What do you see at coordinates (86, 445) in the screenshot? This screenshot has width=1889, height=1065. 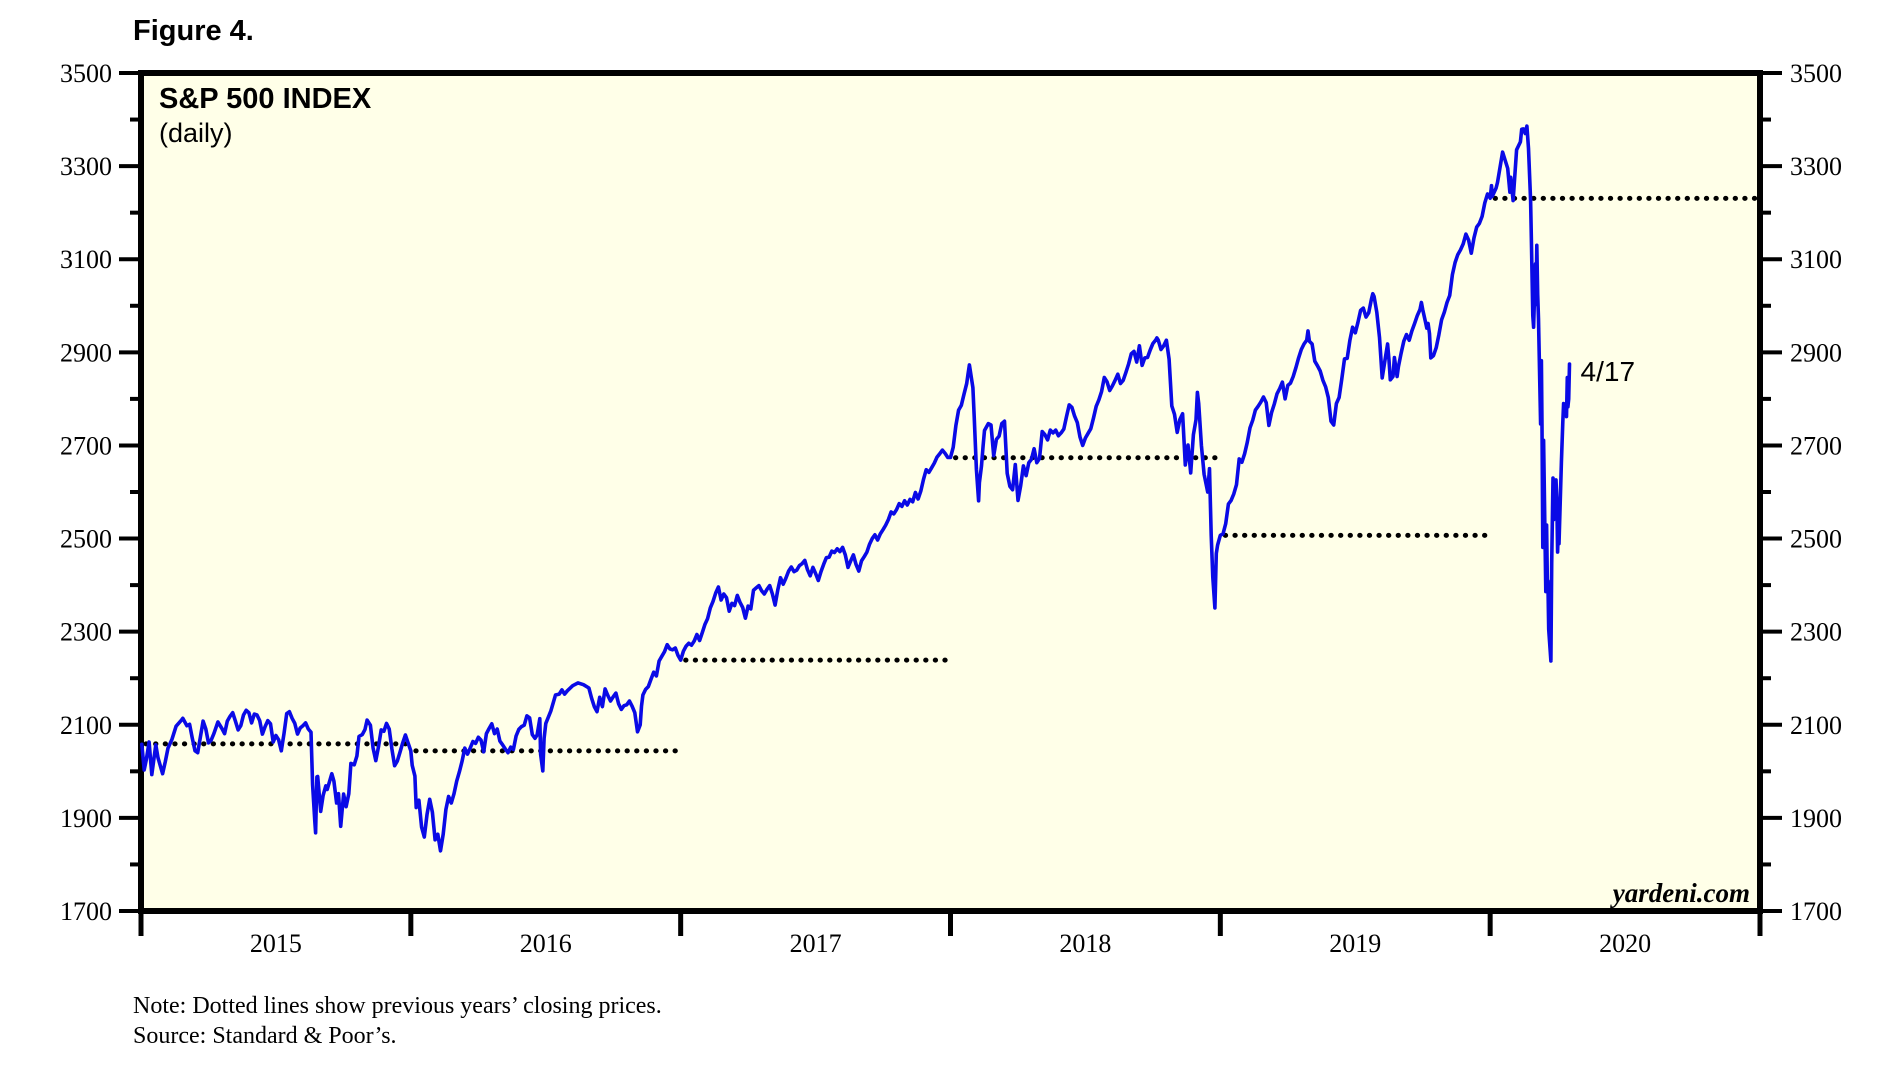 I see `y-tick-label-left: 2700` at bounding box center [86, 445].